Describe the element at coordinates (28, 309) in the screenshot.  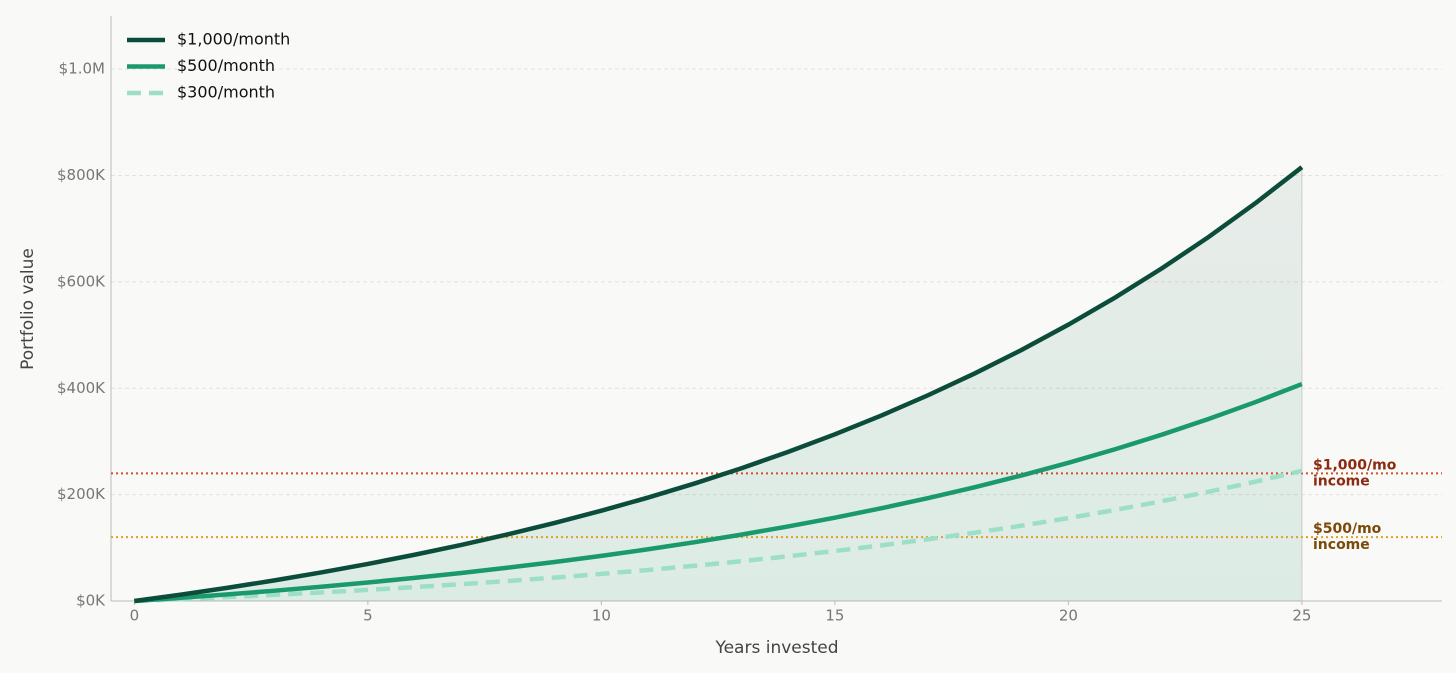
I see `y-axis-label: Portfolio value` at that location.